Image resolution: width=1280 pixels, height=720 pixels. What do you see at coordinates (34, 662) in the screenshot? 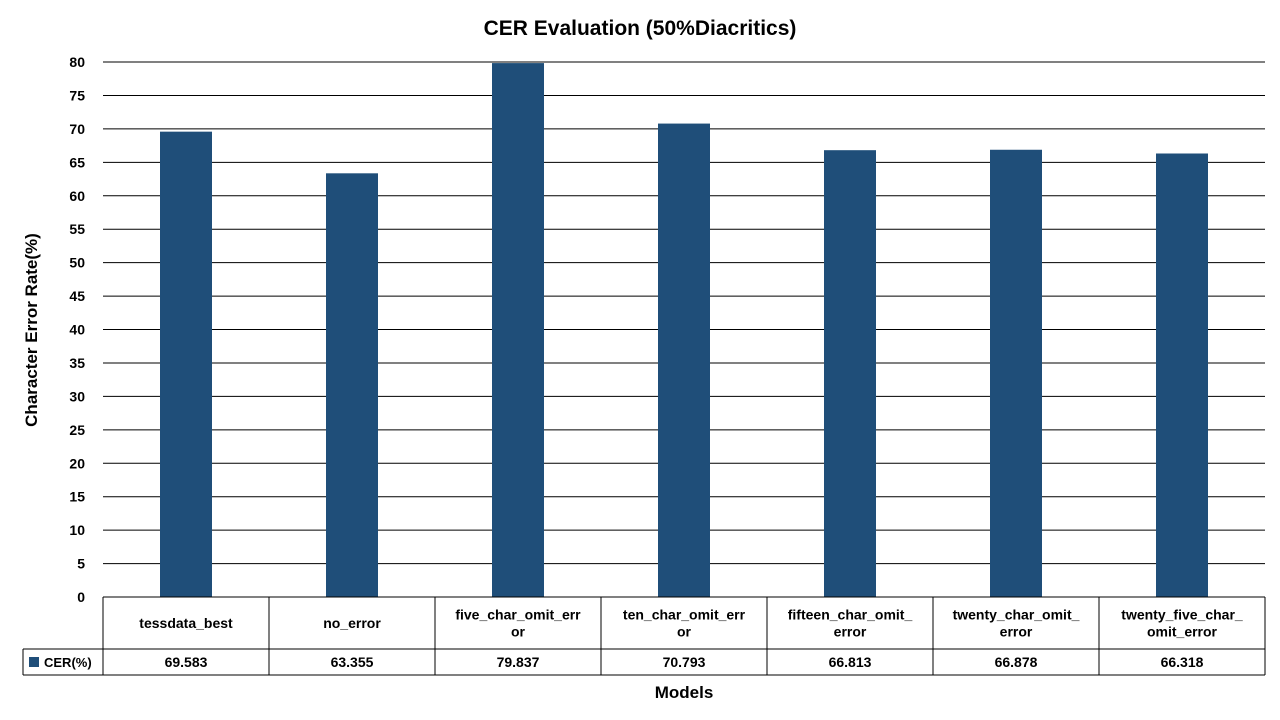
I see `legend-swatch` at bounding box center [34, 662].